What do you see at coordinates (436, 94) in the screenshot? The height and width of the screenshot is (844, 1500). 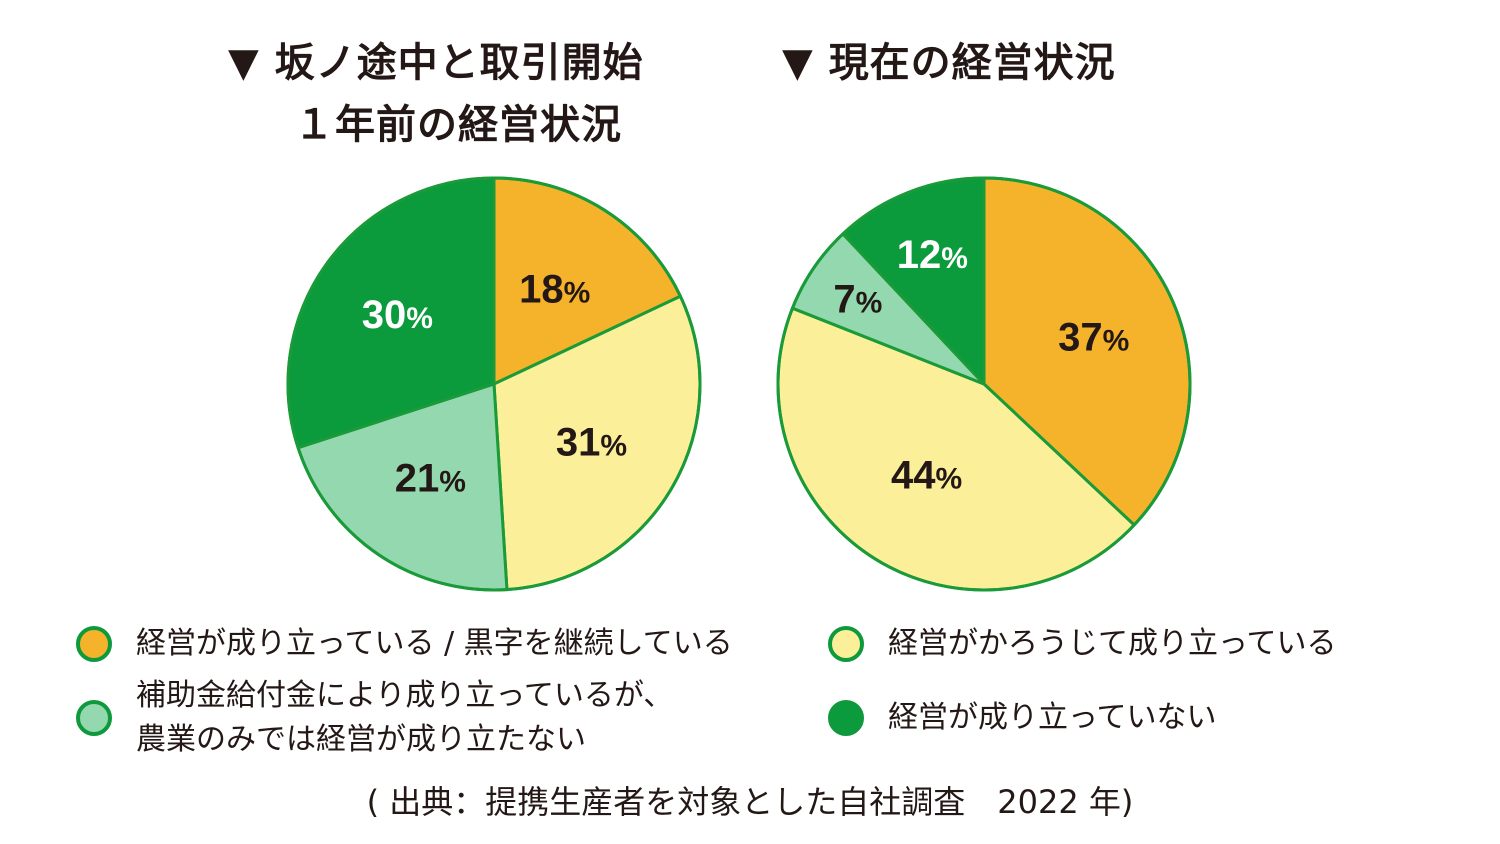 I see `chart-title-before: ▼ 坂ノ途中と取引開始 １年前の経営状況` at bounding box center [436, 94].